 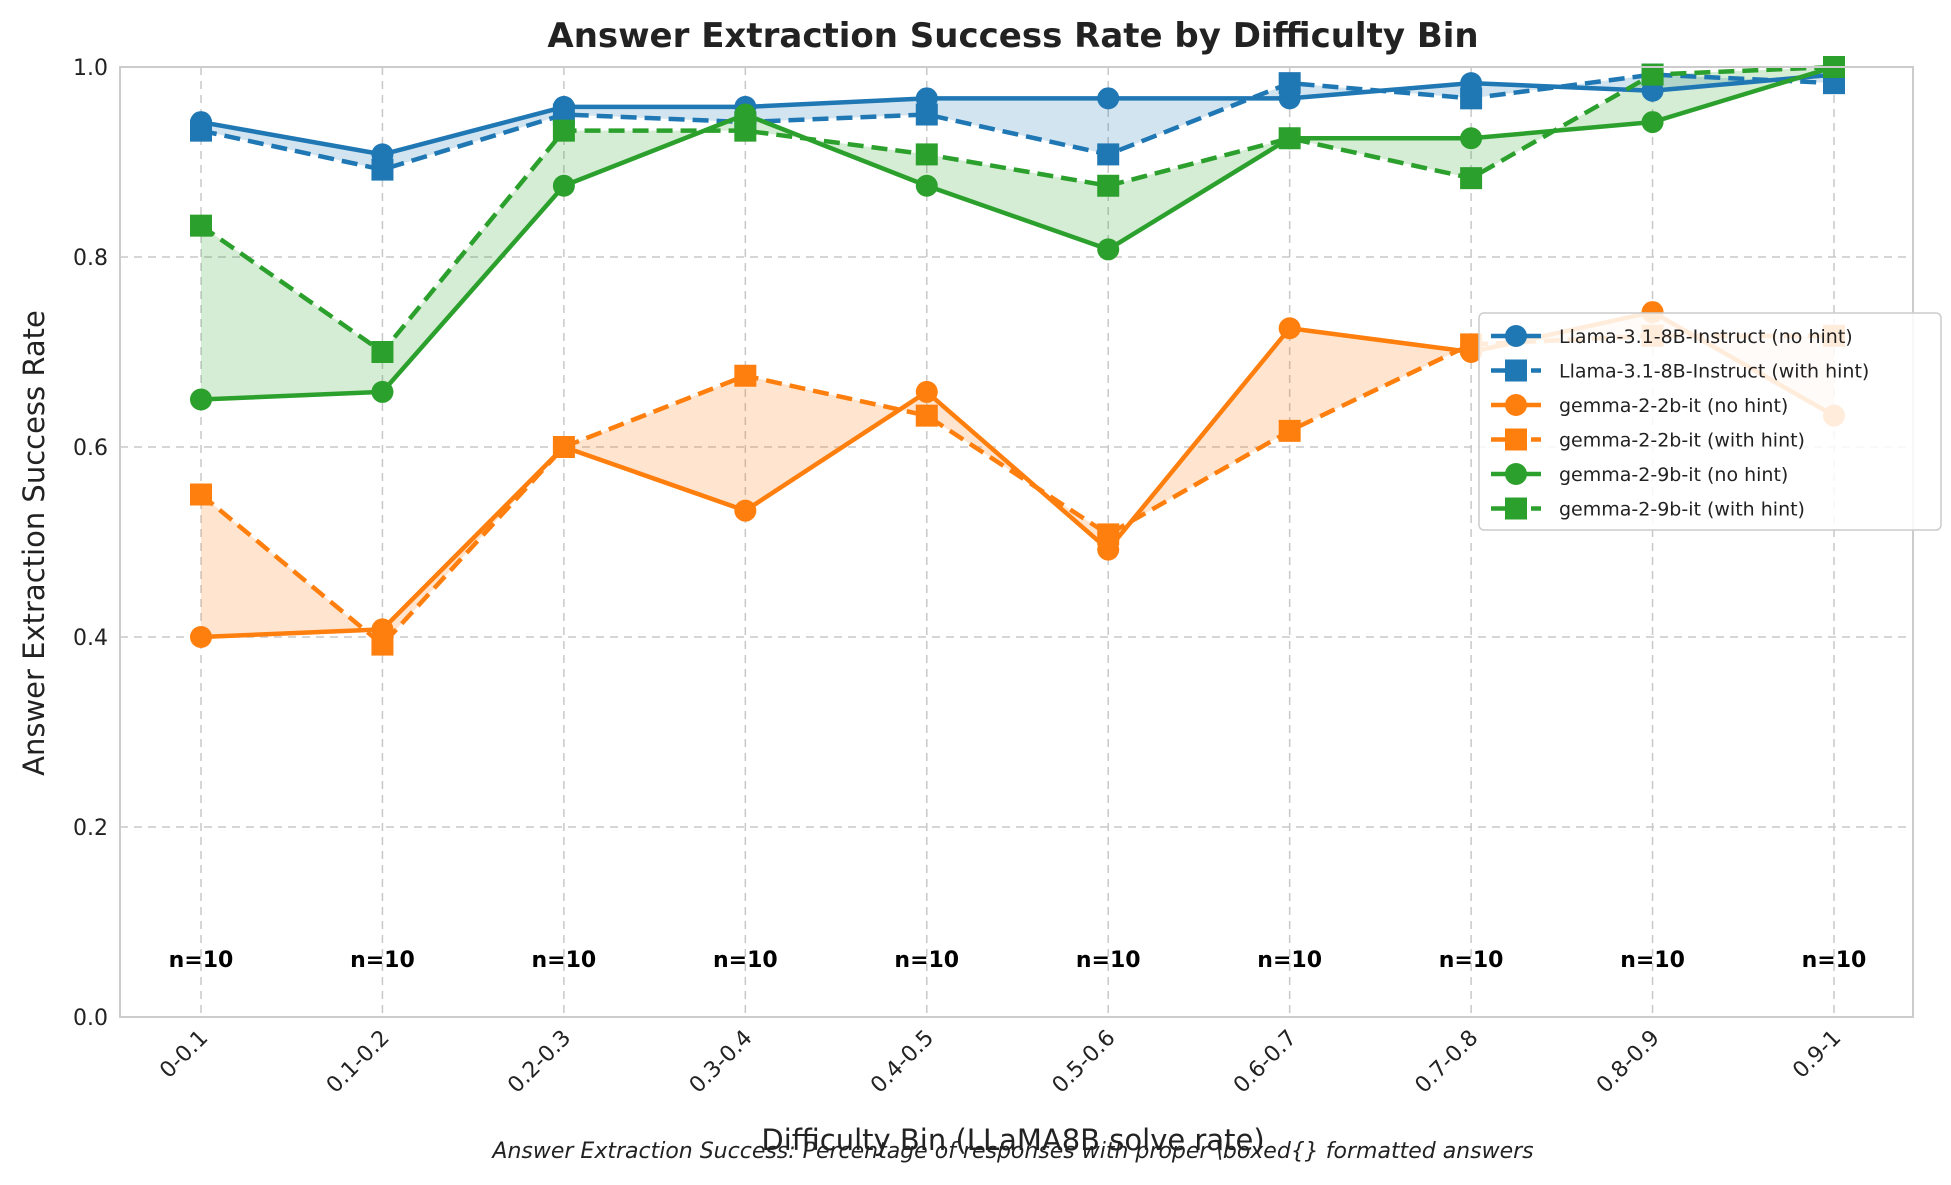 I want to click on y-tick-label: 0.6, so click(x=90, y=448).